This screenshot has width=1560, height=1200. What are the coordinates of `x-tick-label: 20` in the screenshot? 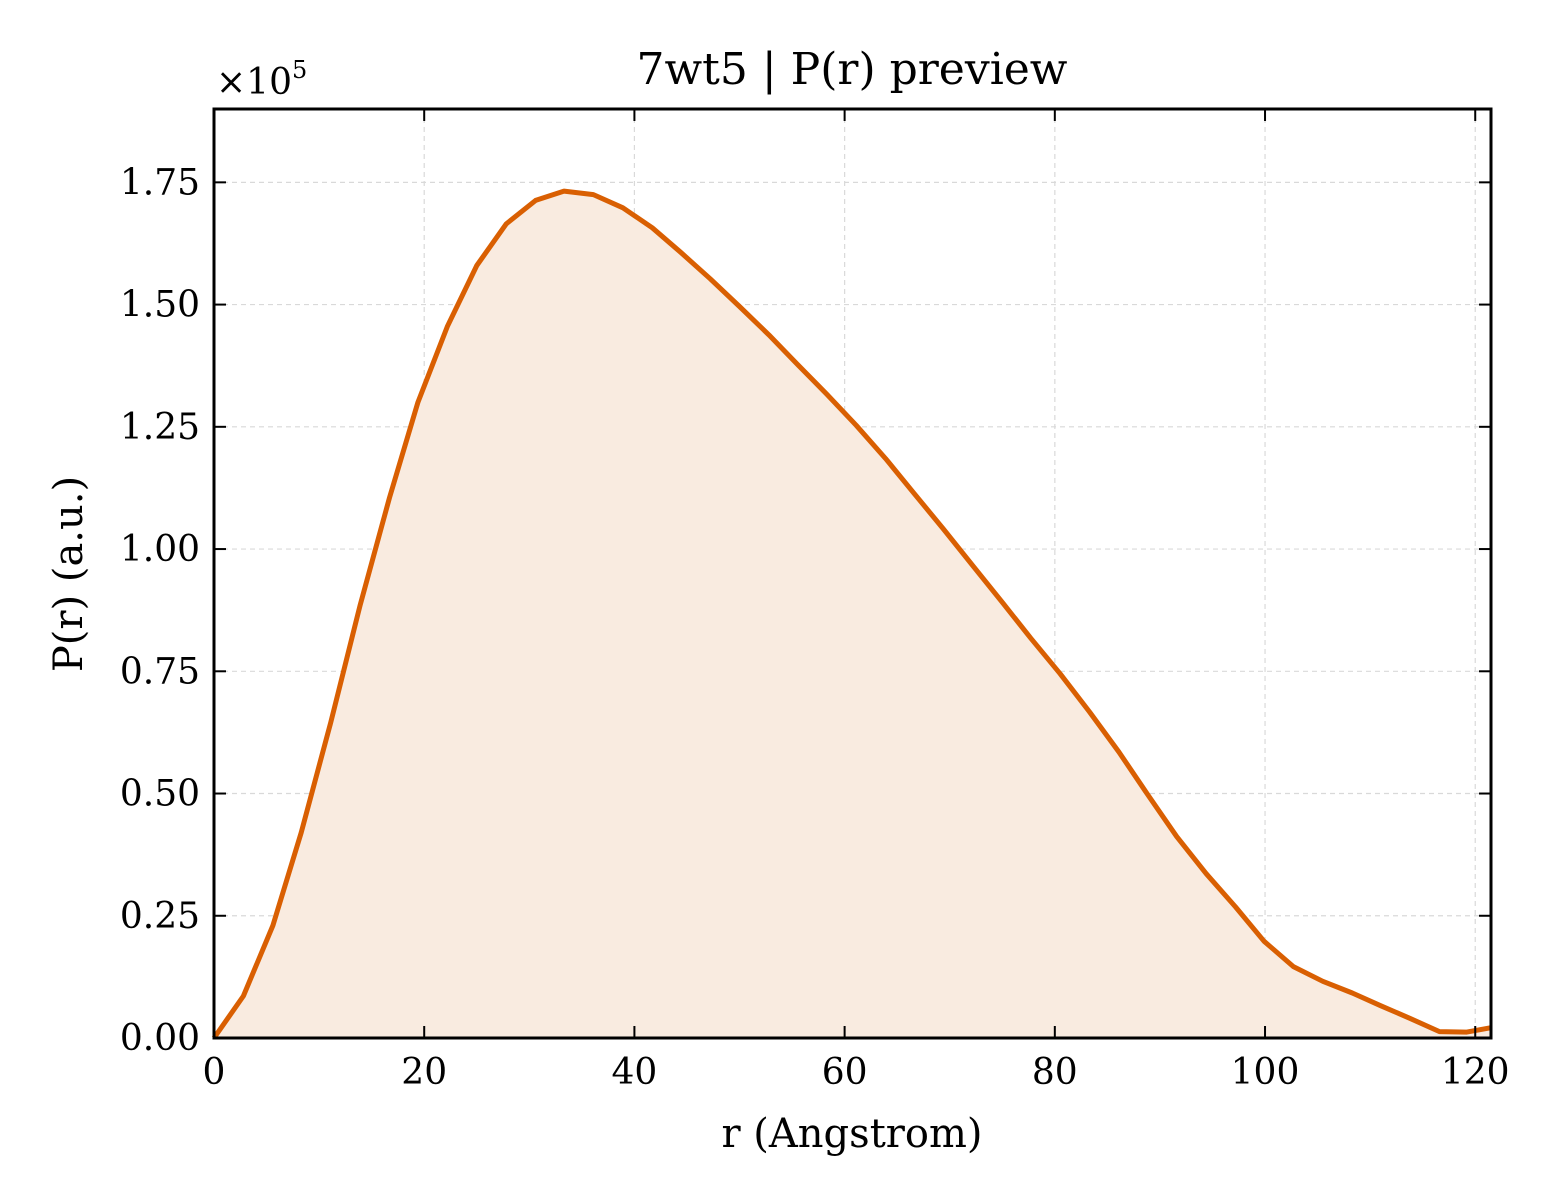 It's located at (424, 1072).